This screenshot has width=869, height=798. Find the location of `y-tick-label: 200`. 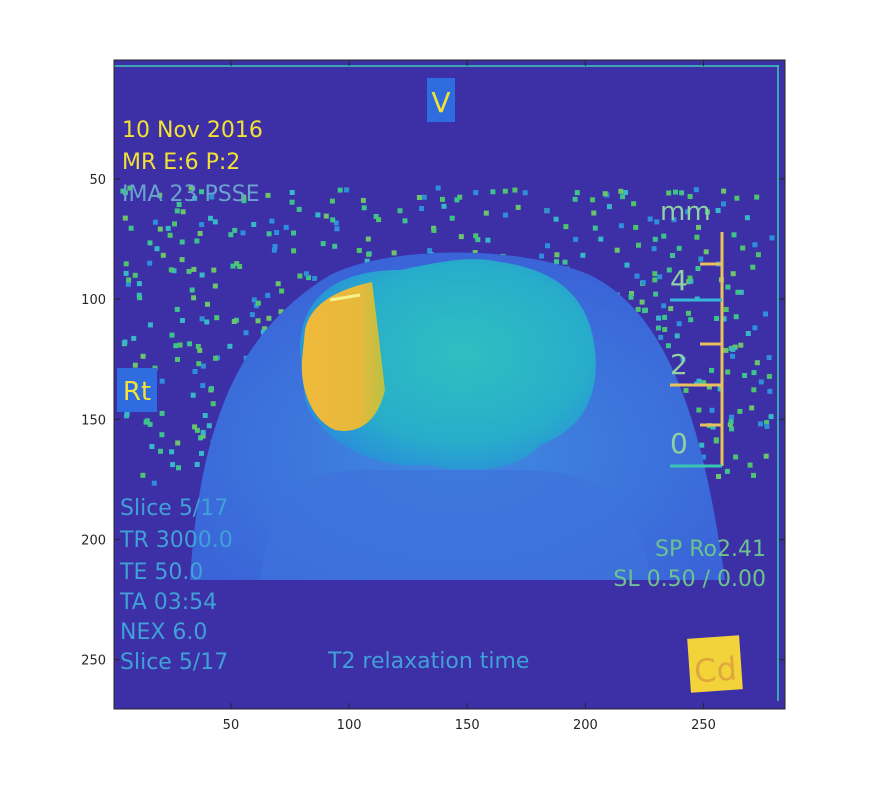

y-tick-label: 200 is located at coordinates (93, 541).